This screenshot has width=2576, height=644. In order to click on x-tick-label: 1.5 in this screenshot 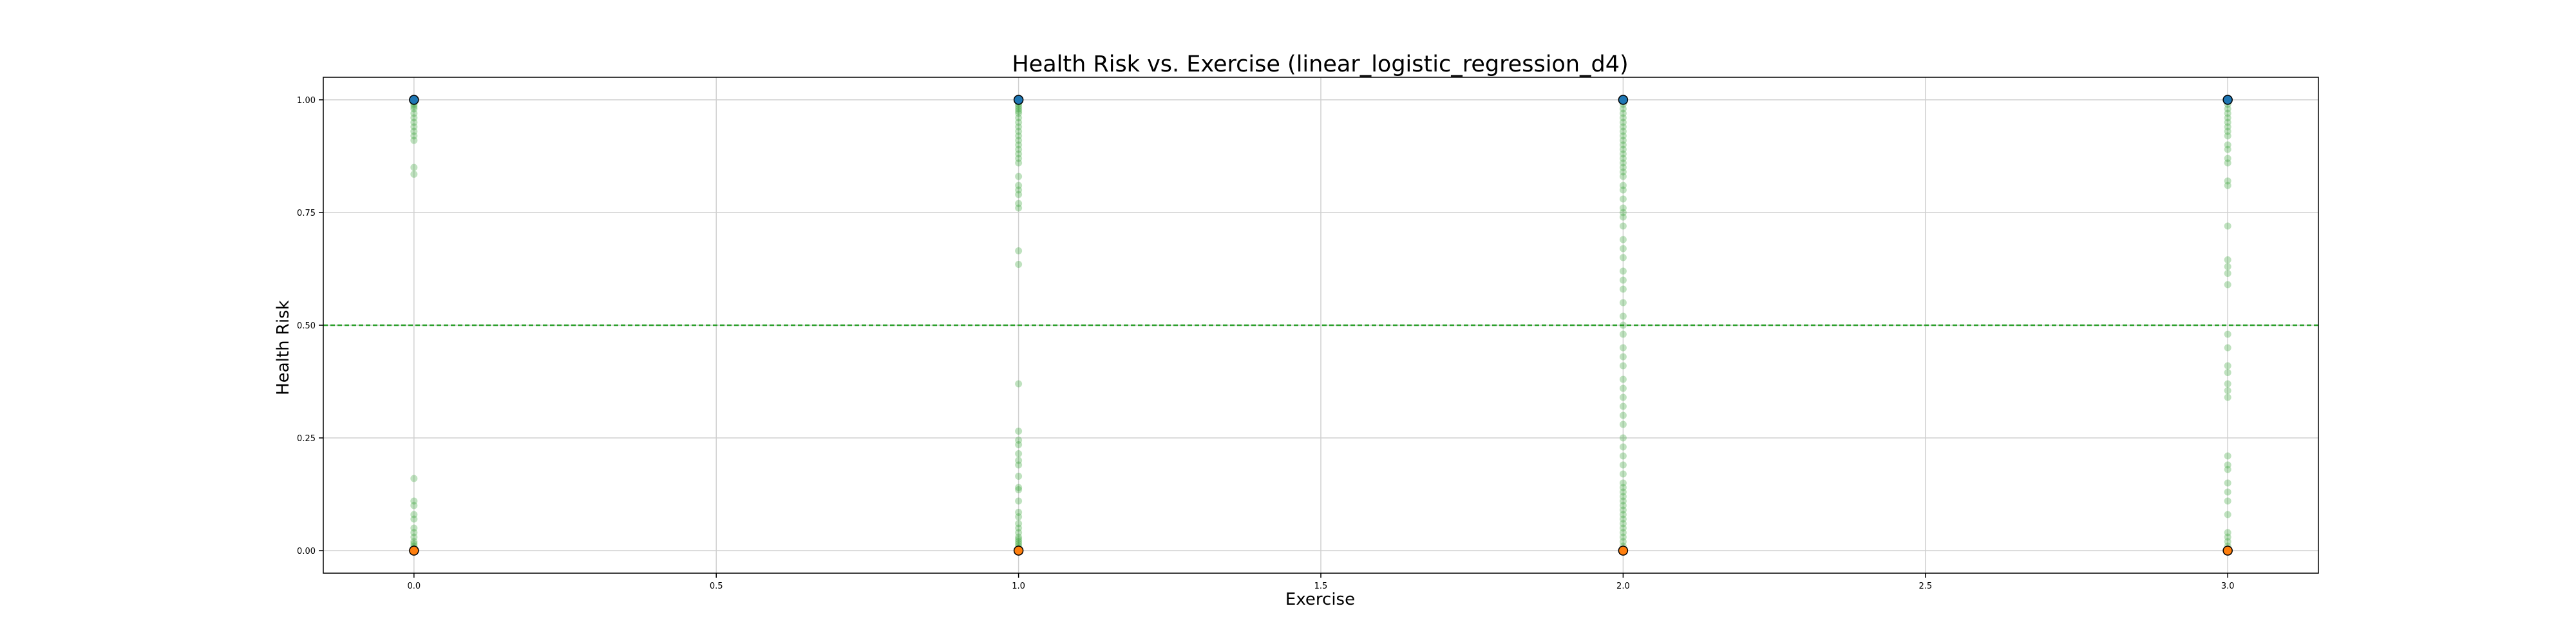, I will do `click(1321, 587)`.